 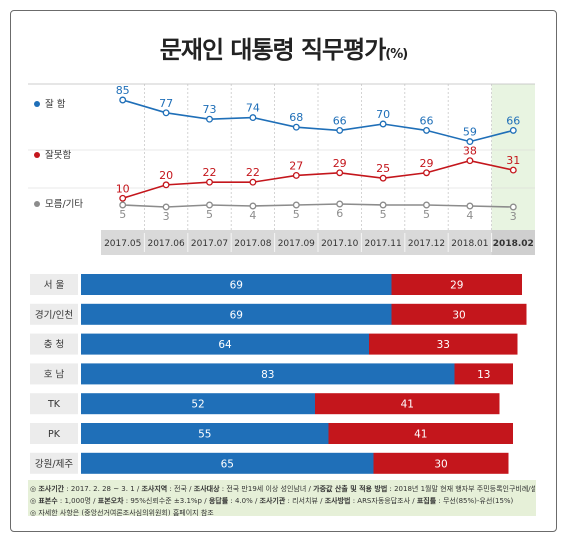 I want to click on data-label: 77, so click(x=166, y=103).